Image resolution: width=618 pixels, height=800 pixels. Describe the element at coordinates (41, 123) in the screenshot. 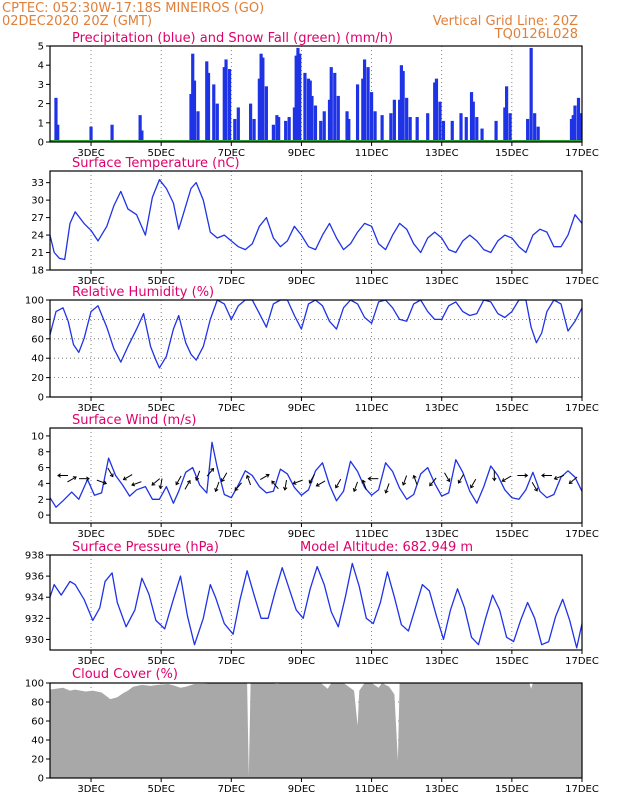

I see `y-tick-label: 1` at that location.